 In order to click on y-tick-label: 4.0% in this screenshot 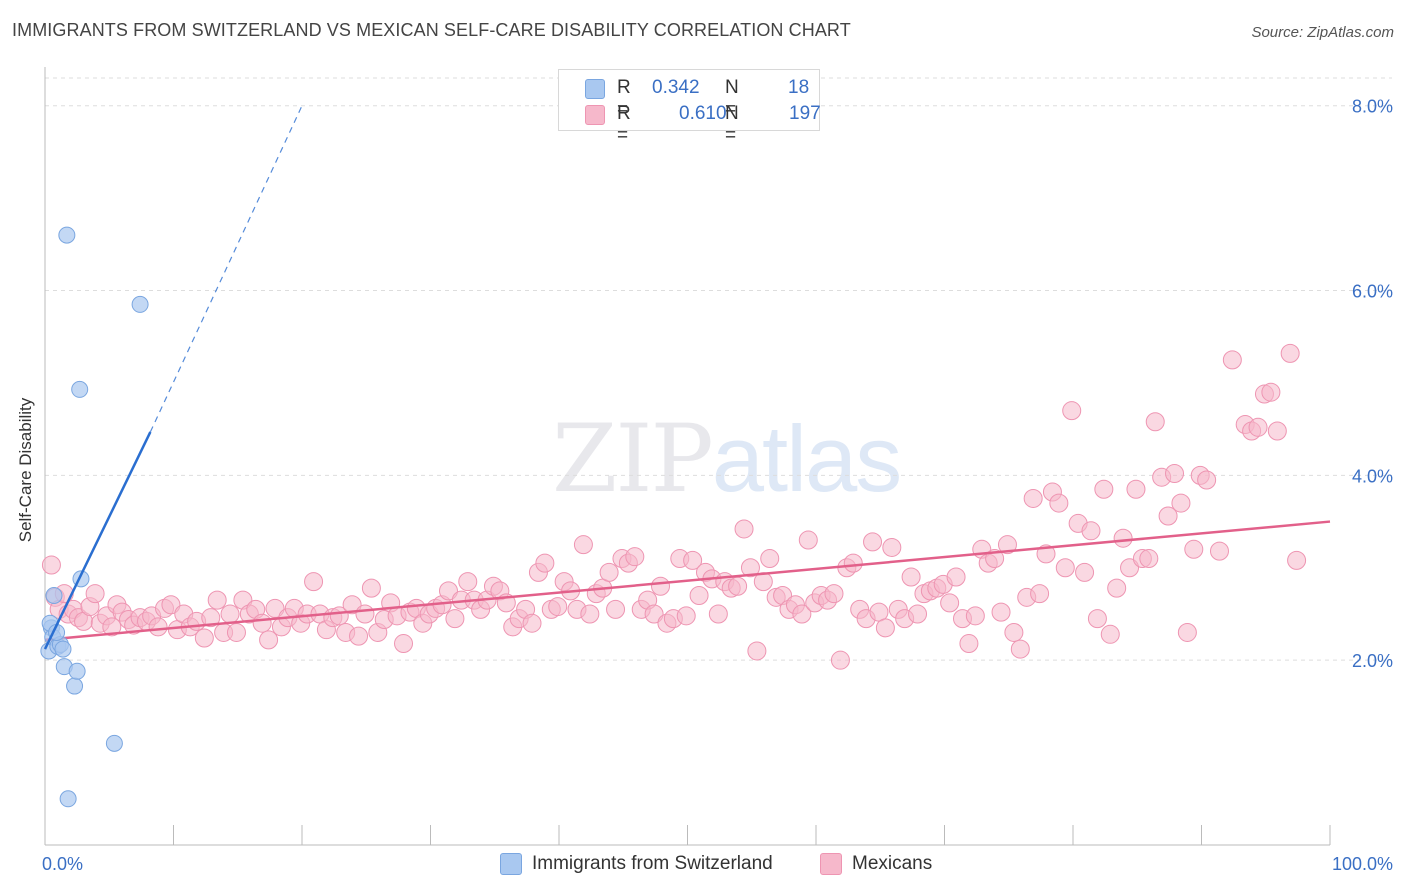, I will do `click(1372, 476)`.